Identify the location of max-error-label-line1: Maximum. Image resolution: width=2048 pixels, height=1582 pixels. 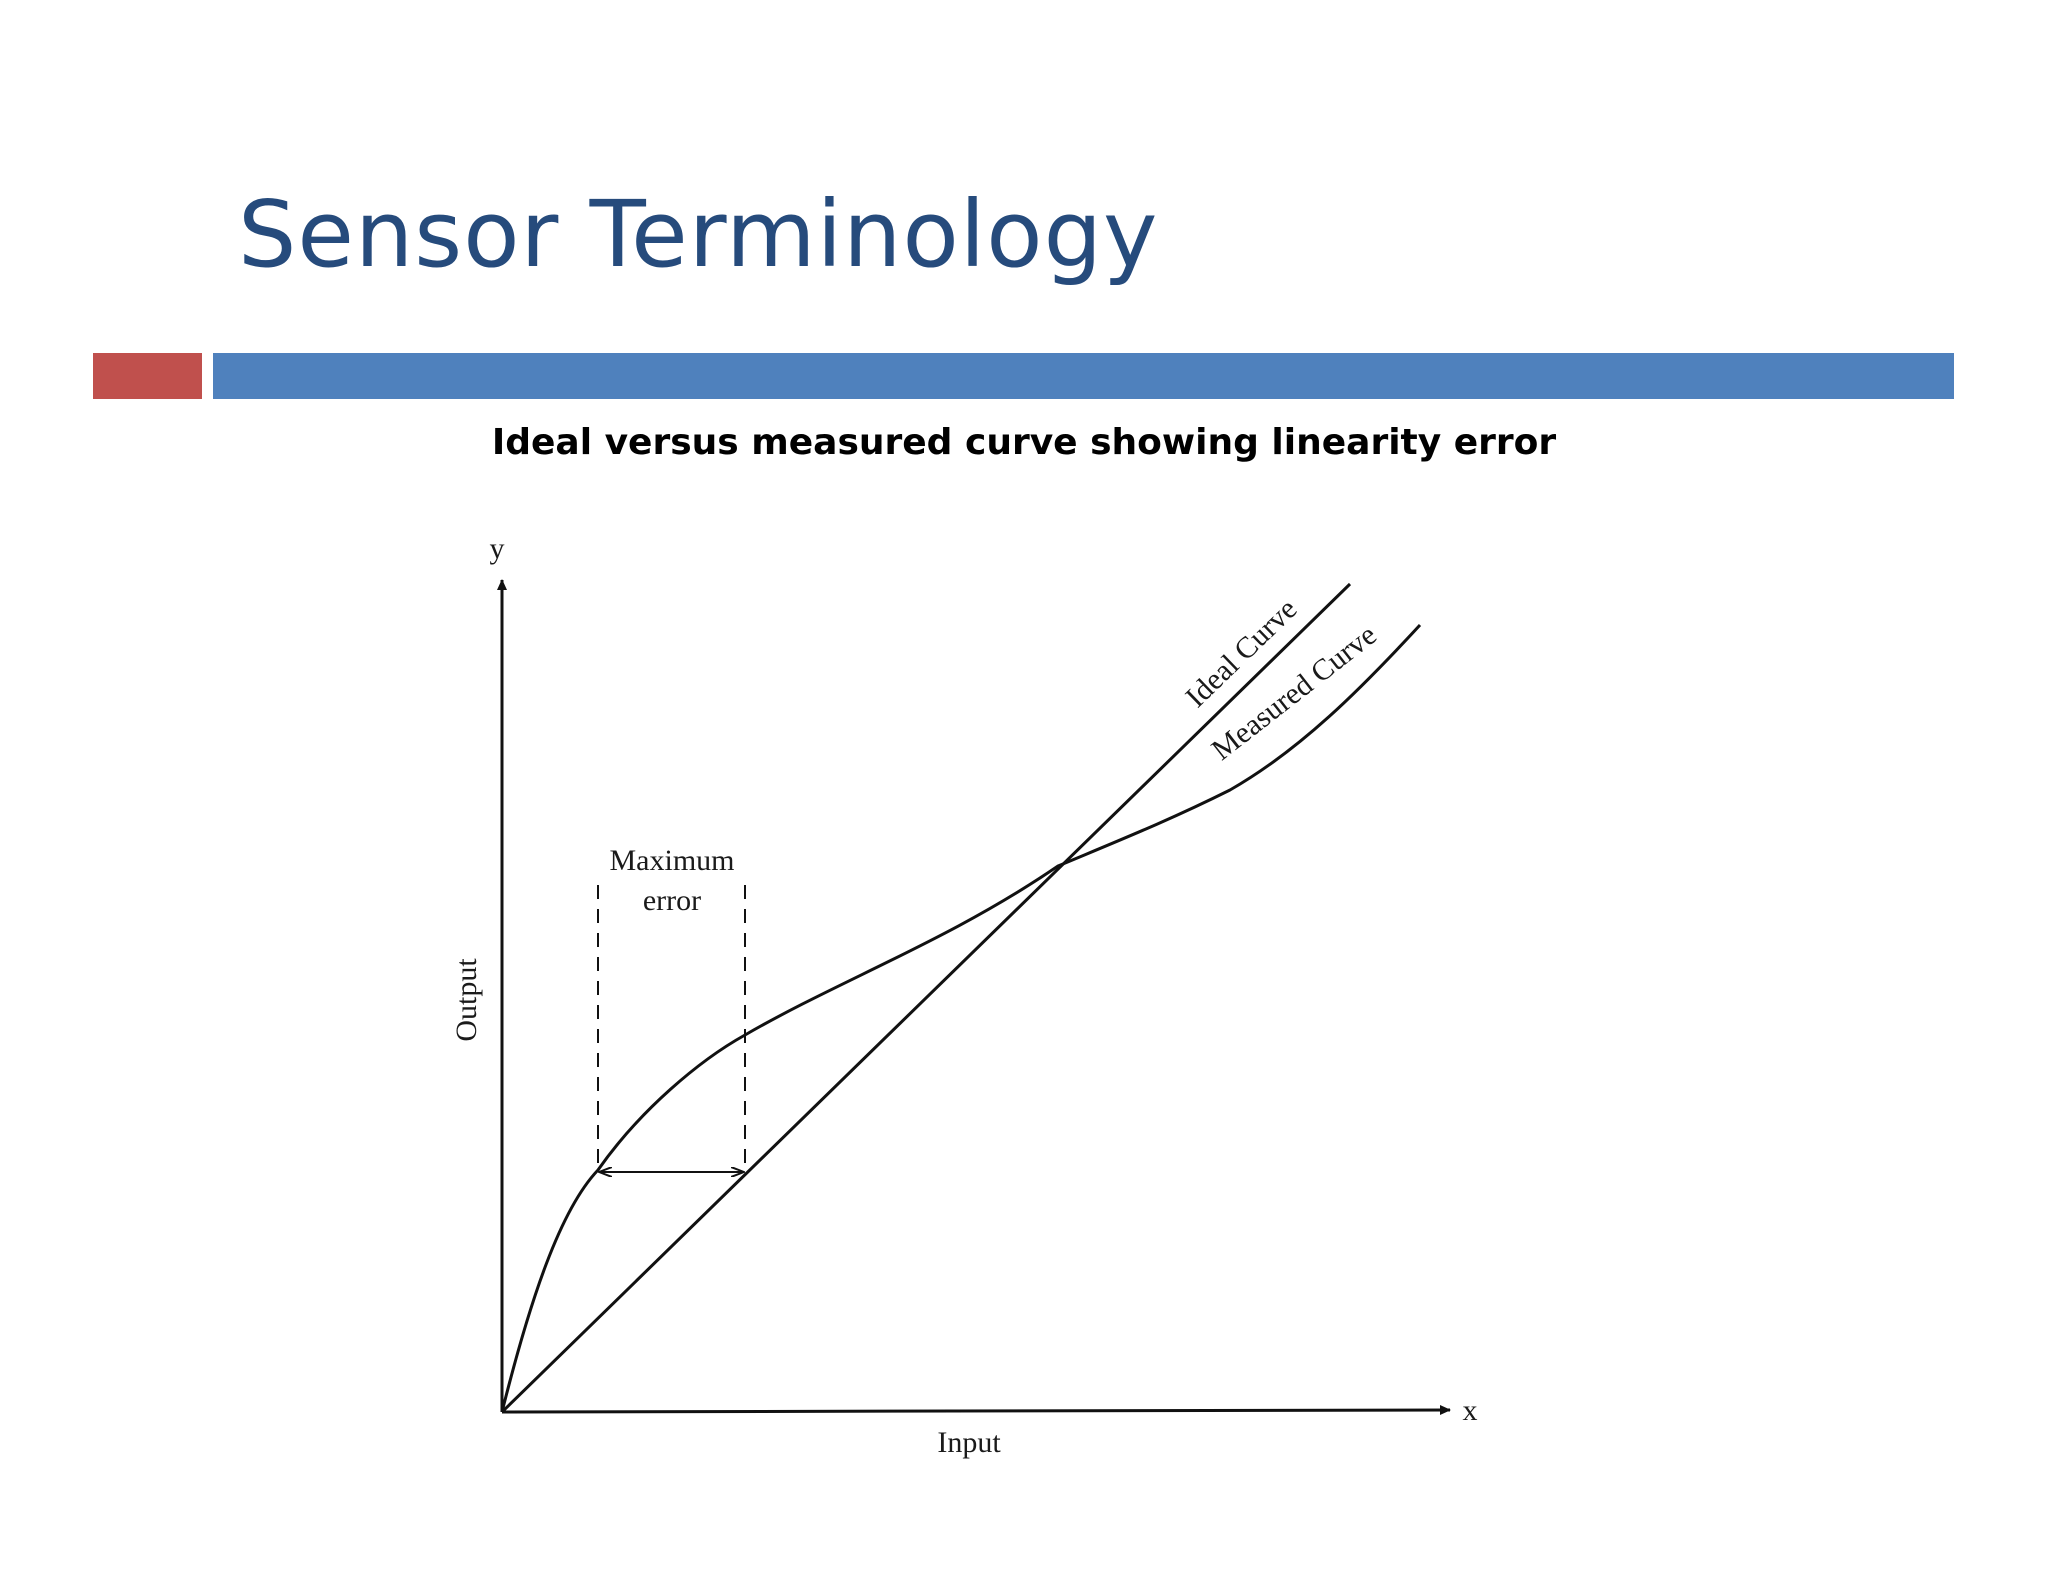
(672, 860).